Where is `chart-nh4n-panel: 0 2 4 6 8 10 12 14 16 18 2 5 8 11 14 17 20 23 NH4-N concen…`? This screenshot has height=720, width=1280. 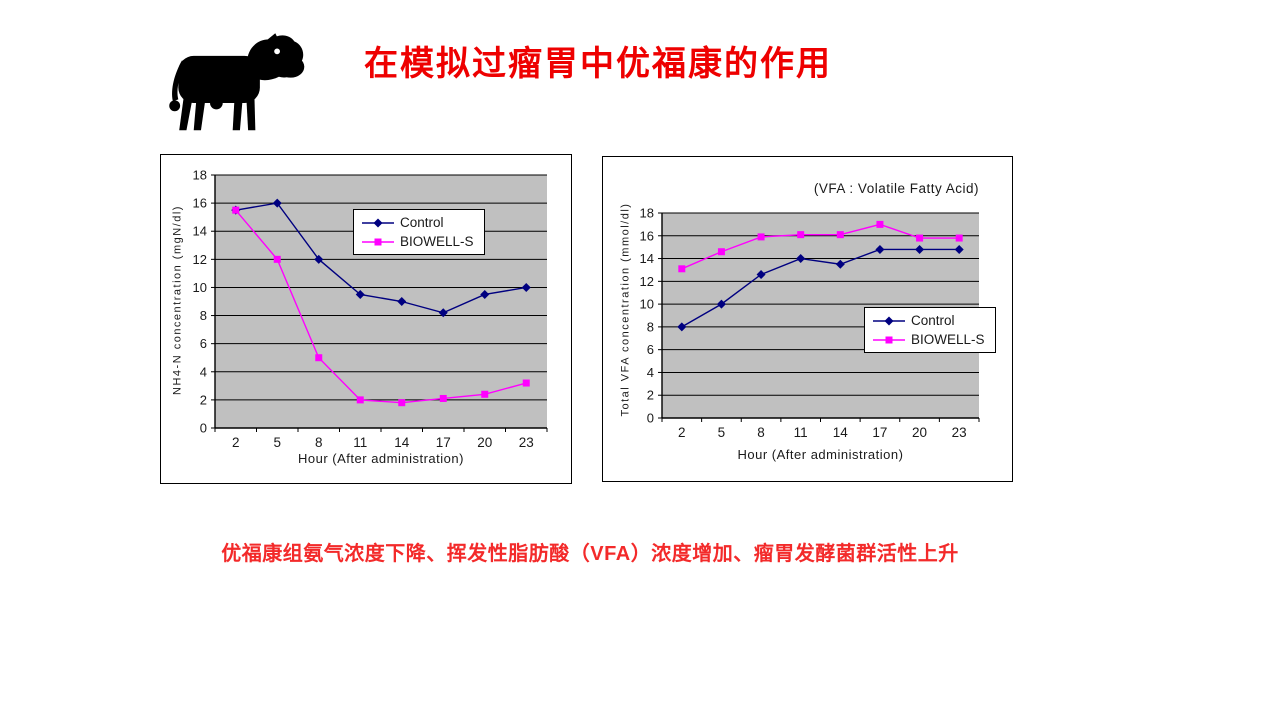
chart-nh4n-panel: 0 2 4 6 8 10 12 14 16 18 2 5 8 11 14 17 20 23 NH4-N concen… is located at coordinates (366, 319).